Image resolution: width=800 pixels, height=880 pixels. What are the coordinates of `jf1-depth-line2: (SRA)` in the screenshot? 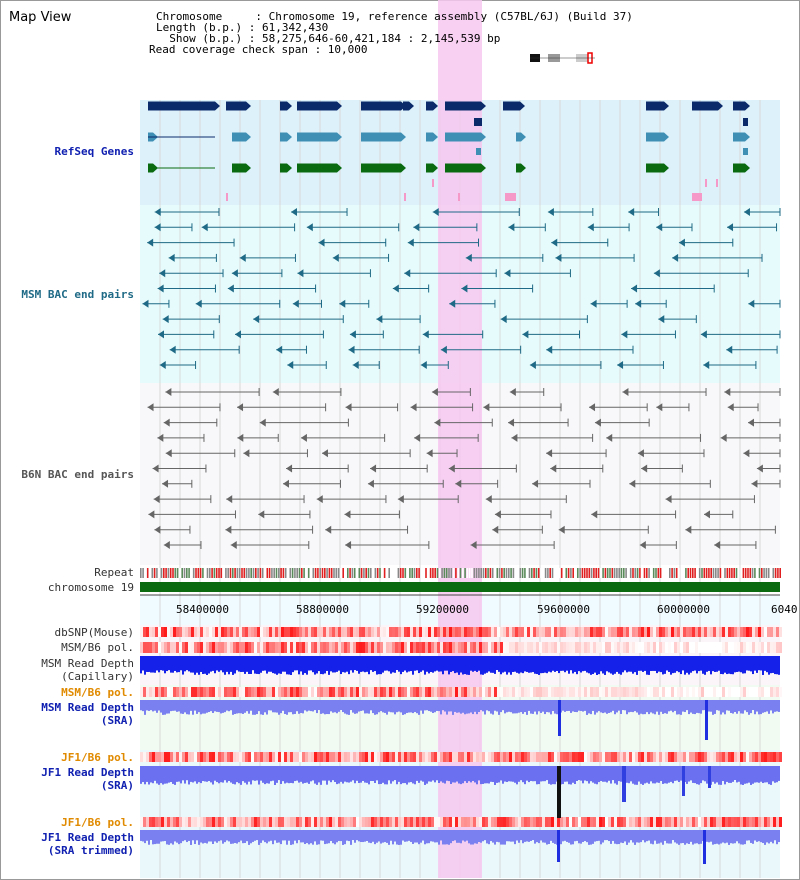 It's located at (117, 785).